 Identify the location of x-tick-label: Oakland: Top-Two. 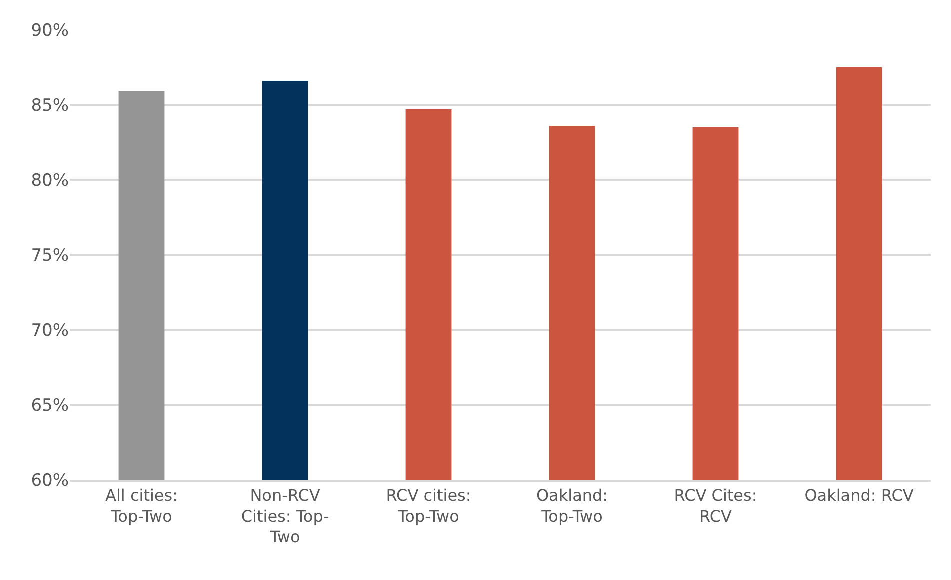
(572, 506).